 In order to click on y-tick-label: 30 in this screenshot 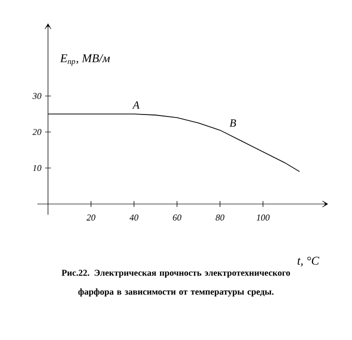, I will do `click(37, 96)`.